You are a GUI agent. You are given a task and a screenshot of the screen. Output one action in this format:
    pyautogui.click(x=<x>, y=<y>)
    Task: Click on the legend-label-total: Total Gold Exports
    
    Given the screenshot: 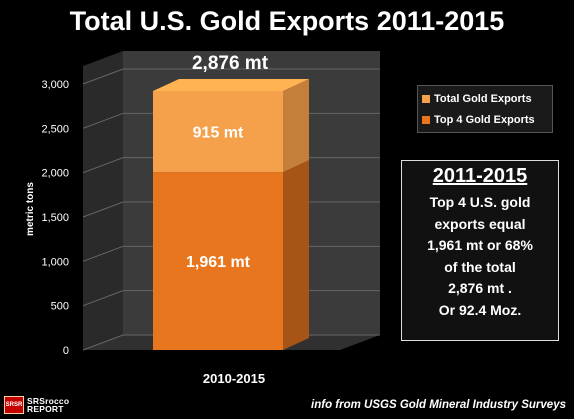 What is the action you would take?
    pyautogui.click(x=483, y=98)
    